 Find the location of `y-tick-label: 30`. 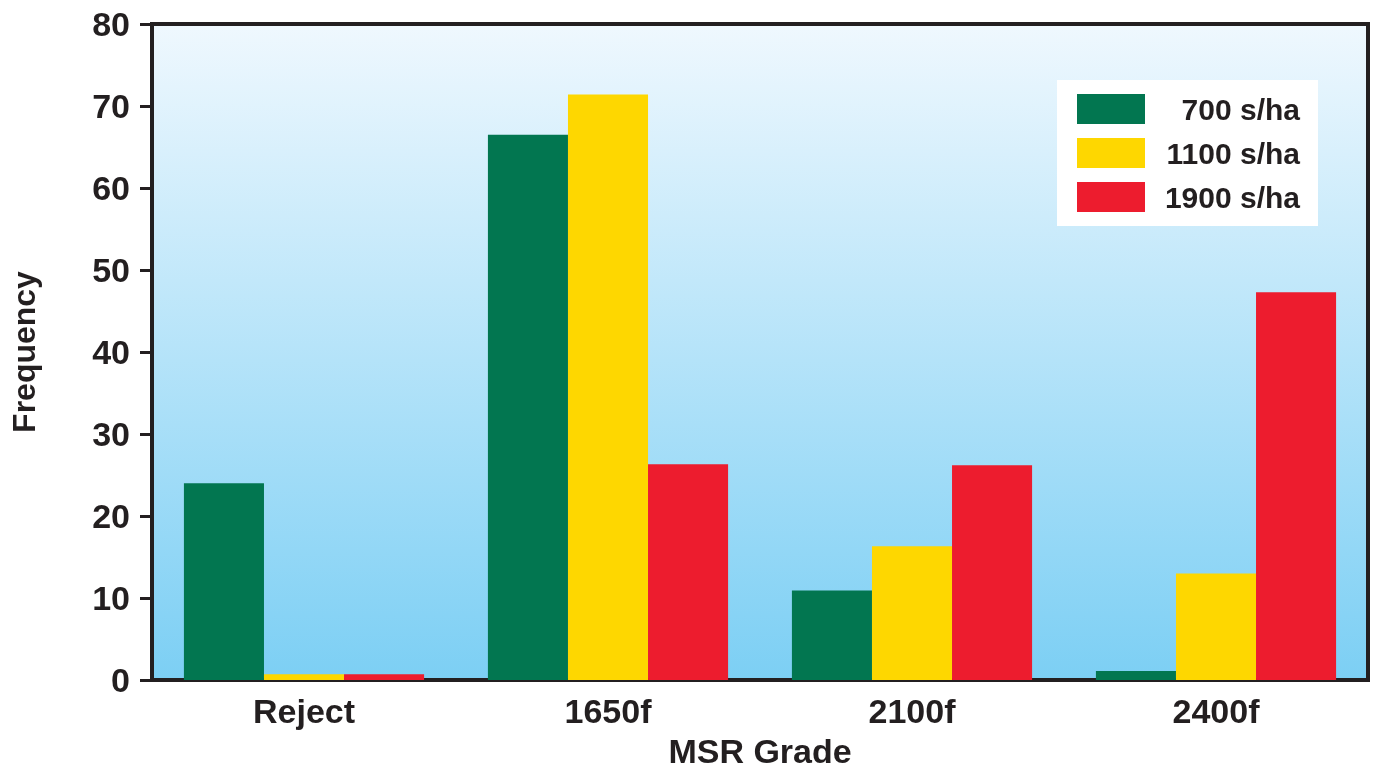

y-tick-label: 30 is located at coordinates (111, 434).